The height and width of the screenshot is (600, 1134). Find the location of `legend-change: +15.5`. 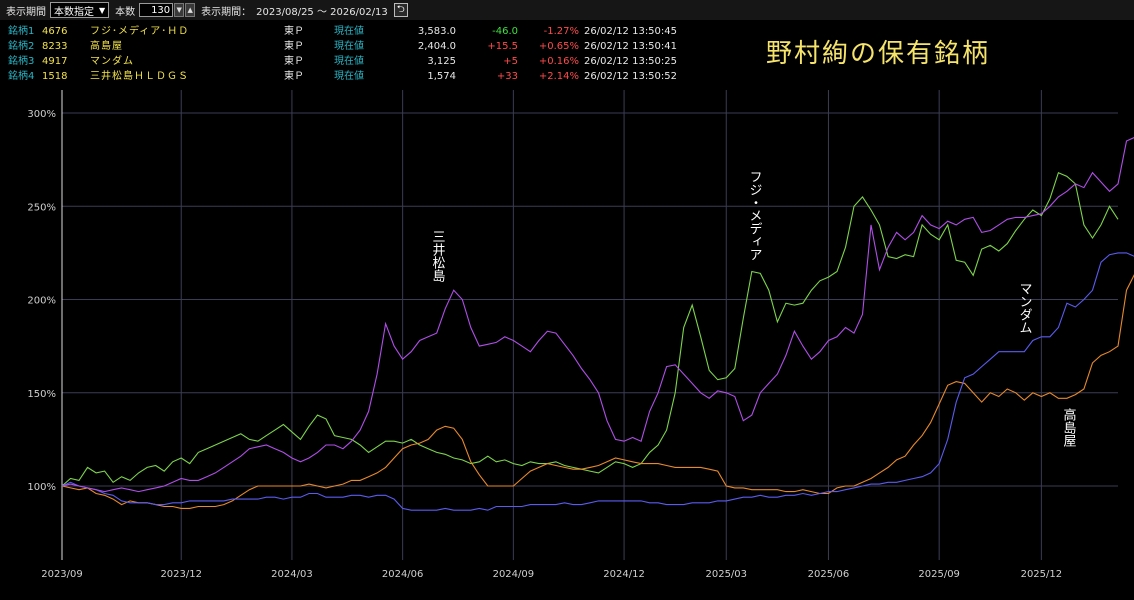

legend-change: +15.5 is located at coordinates (502, 46).